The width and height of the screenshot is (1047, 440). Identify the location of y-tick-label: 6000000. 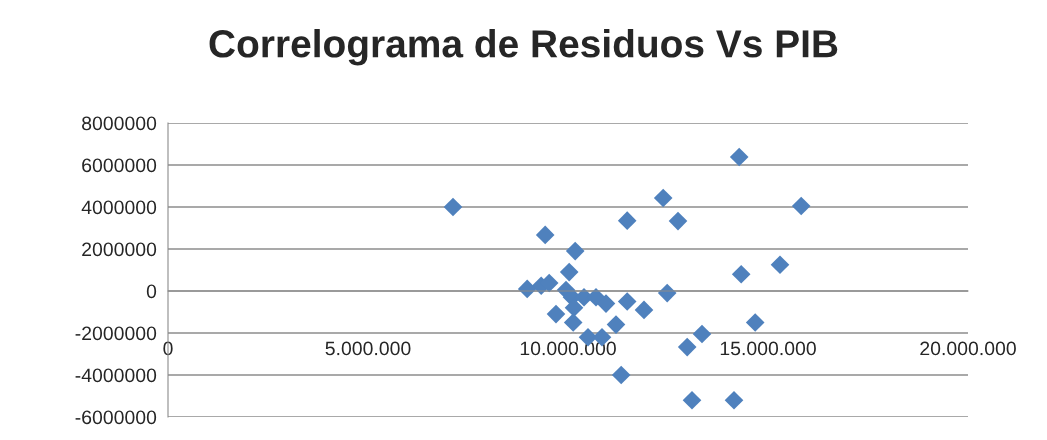
(119, 165).